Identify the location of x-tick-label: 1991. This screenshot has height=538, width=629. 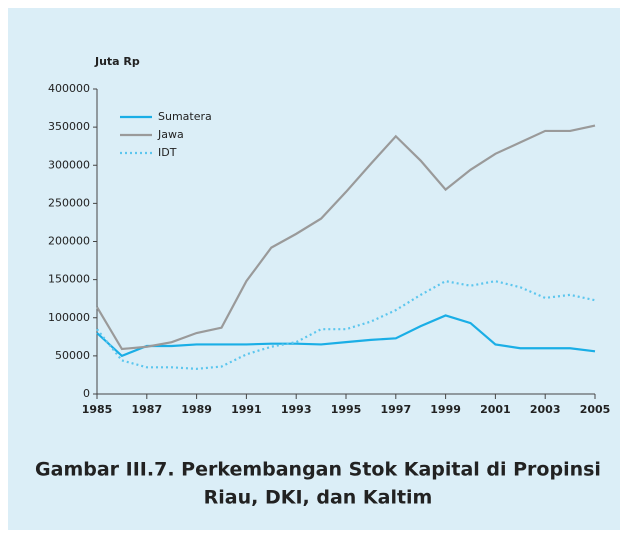
(246, 409).